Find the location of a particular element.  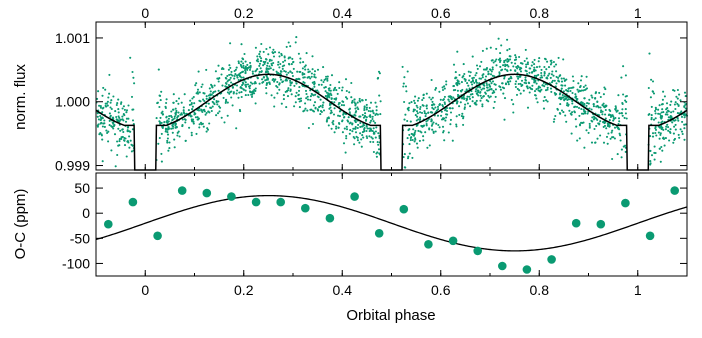

bottom-y-tick-label: 50 is located at coordinates (82, 188).